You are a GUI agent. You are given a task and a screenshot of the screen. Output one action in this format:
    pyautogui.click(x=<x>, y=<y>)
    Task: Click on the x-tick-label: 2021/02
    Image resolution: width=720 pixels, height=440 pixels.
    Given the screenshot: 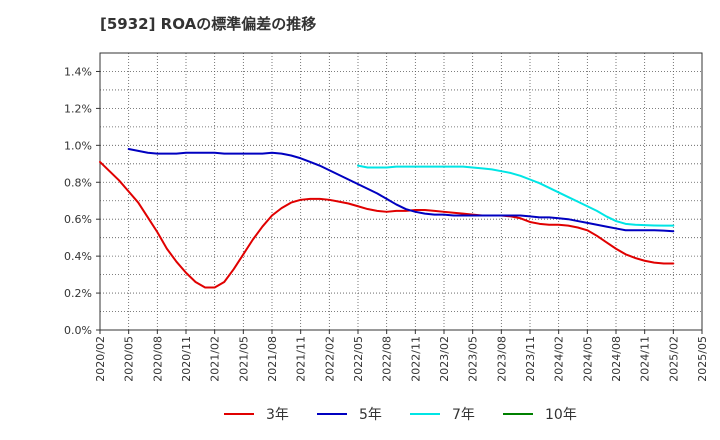 What is the action you would take?
    pyautogui.click(x=215, y=359)
    